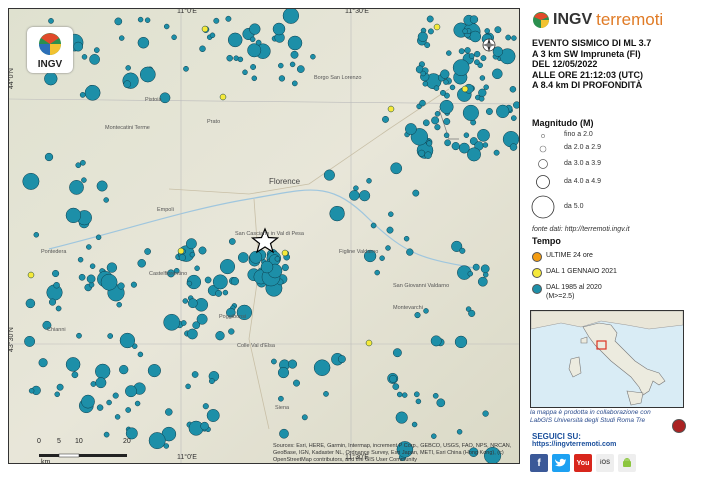 The image size is (722, 480). What do you see at coordinates (539, 463) in the screenshot?
I see `facebook-icon: f` at bounding box center [539, 463].